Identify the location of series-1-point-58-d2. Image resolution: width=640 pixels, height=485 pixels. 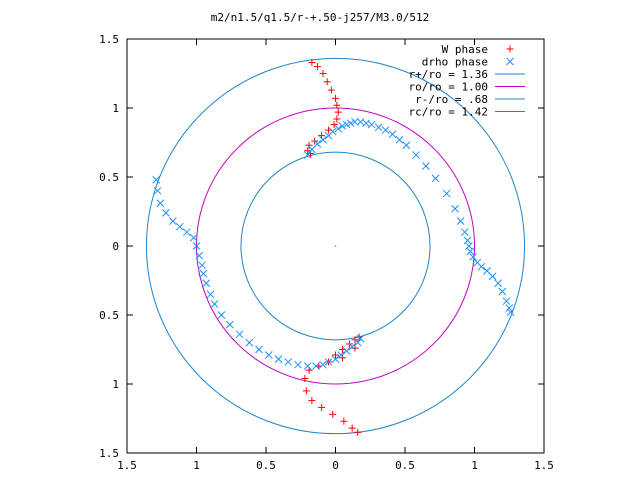
(259, 349).